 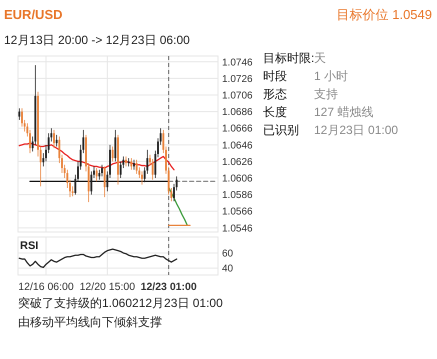 I want to click on y-tick-label: 1.0686, so click(x=238, y=112).